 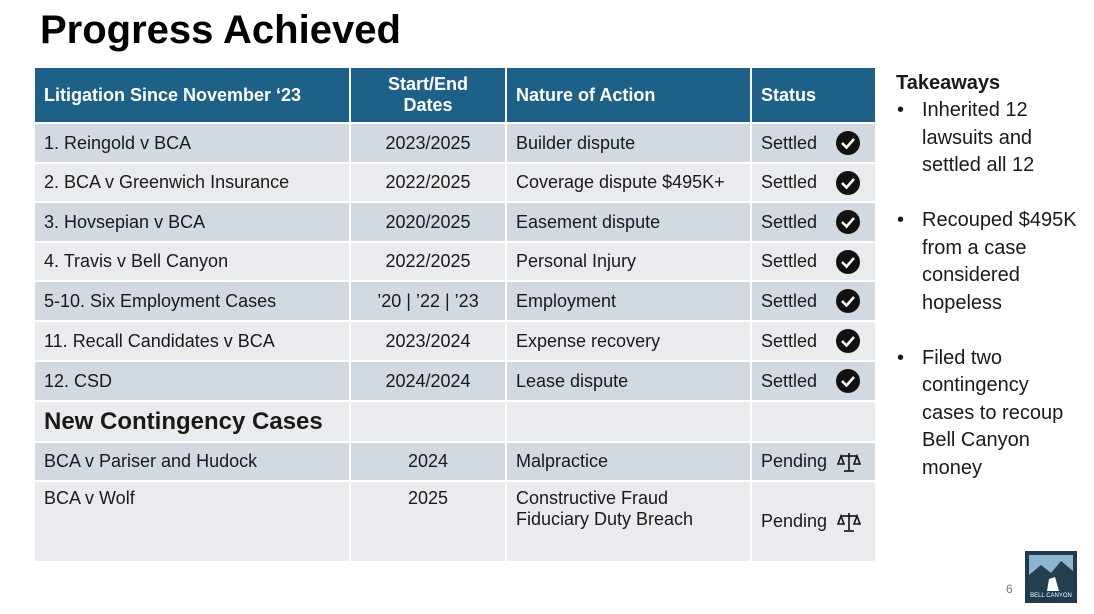 I want to click on column-header: Nature of Action, so click(x=629, y=96).